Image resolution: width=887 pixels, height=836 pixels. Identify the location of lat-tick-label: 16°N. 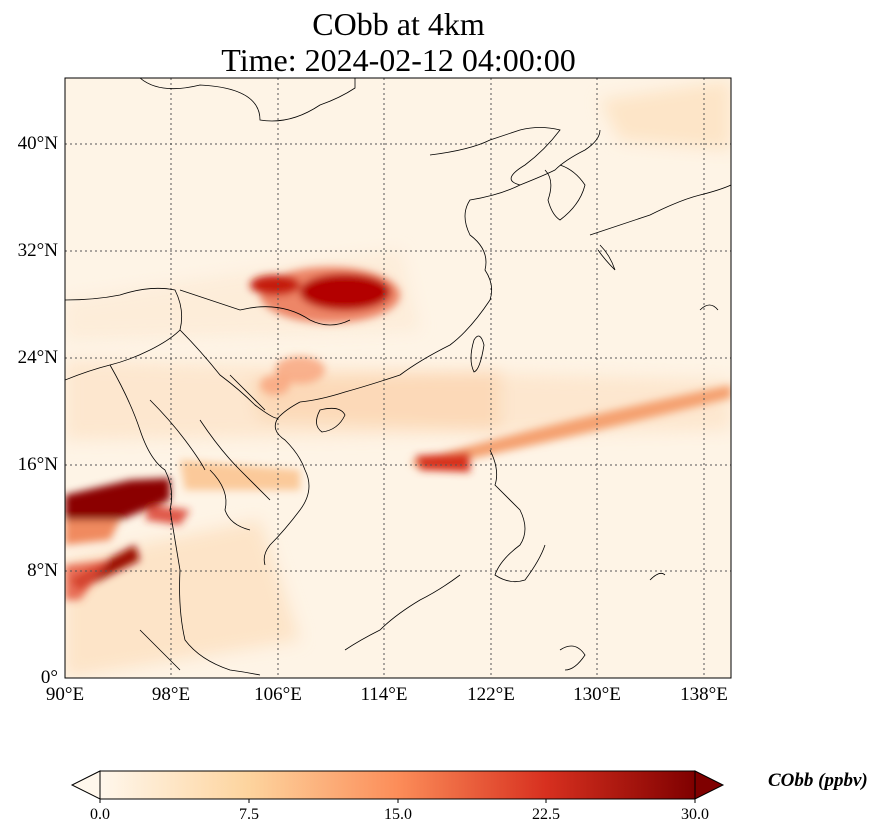
(37, 464).